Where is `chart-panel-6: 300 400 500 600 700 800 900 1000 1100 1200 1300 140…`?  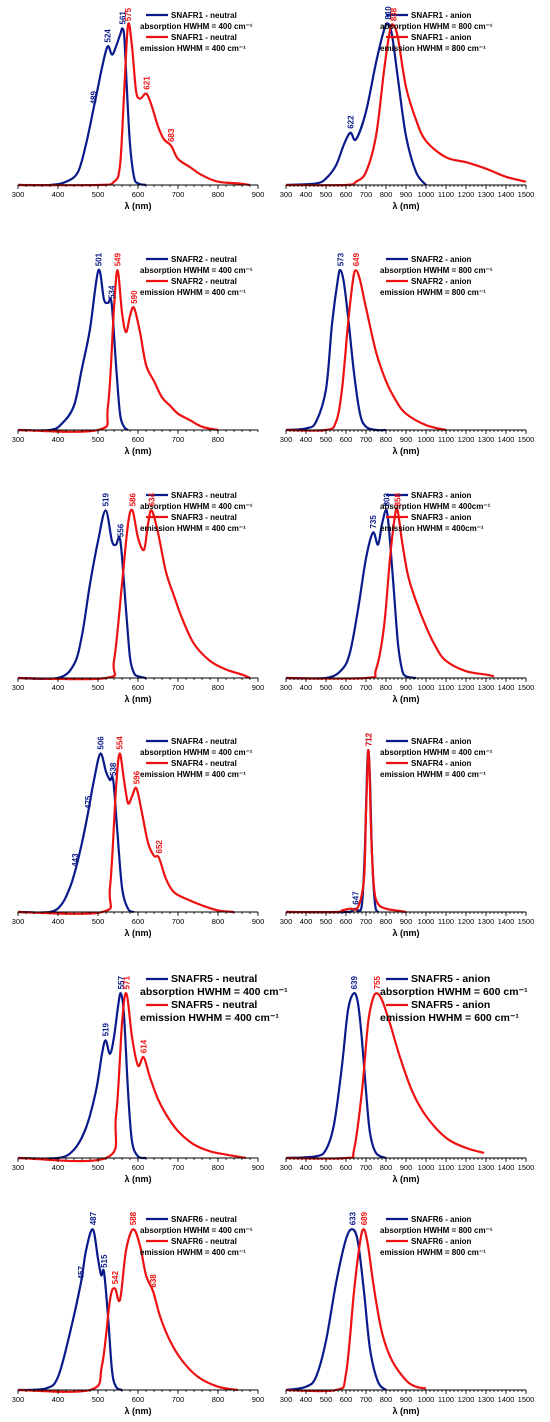
chart-panel-6: 300 400 500 600 700 800 900 1000 1100 1200 1300 140… is located at coordinates (407, 597).